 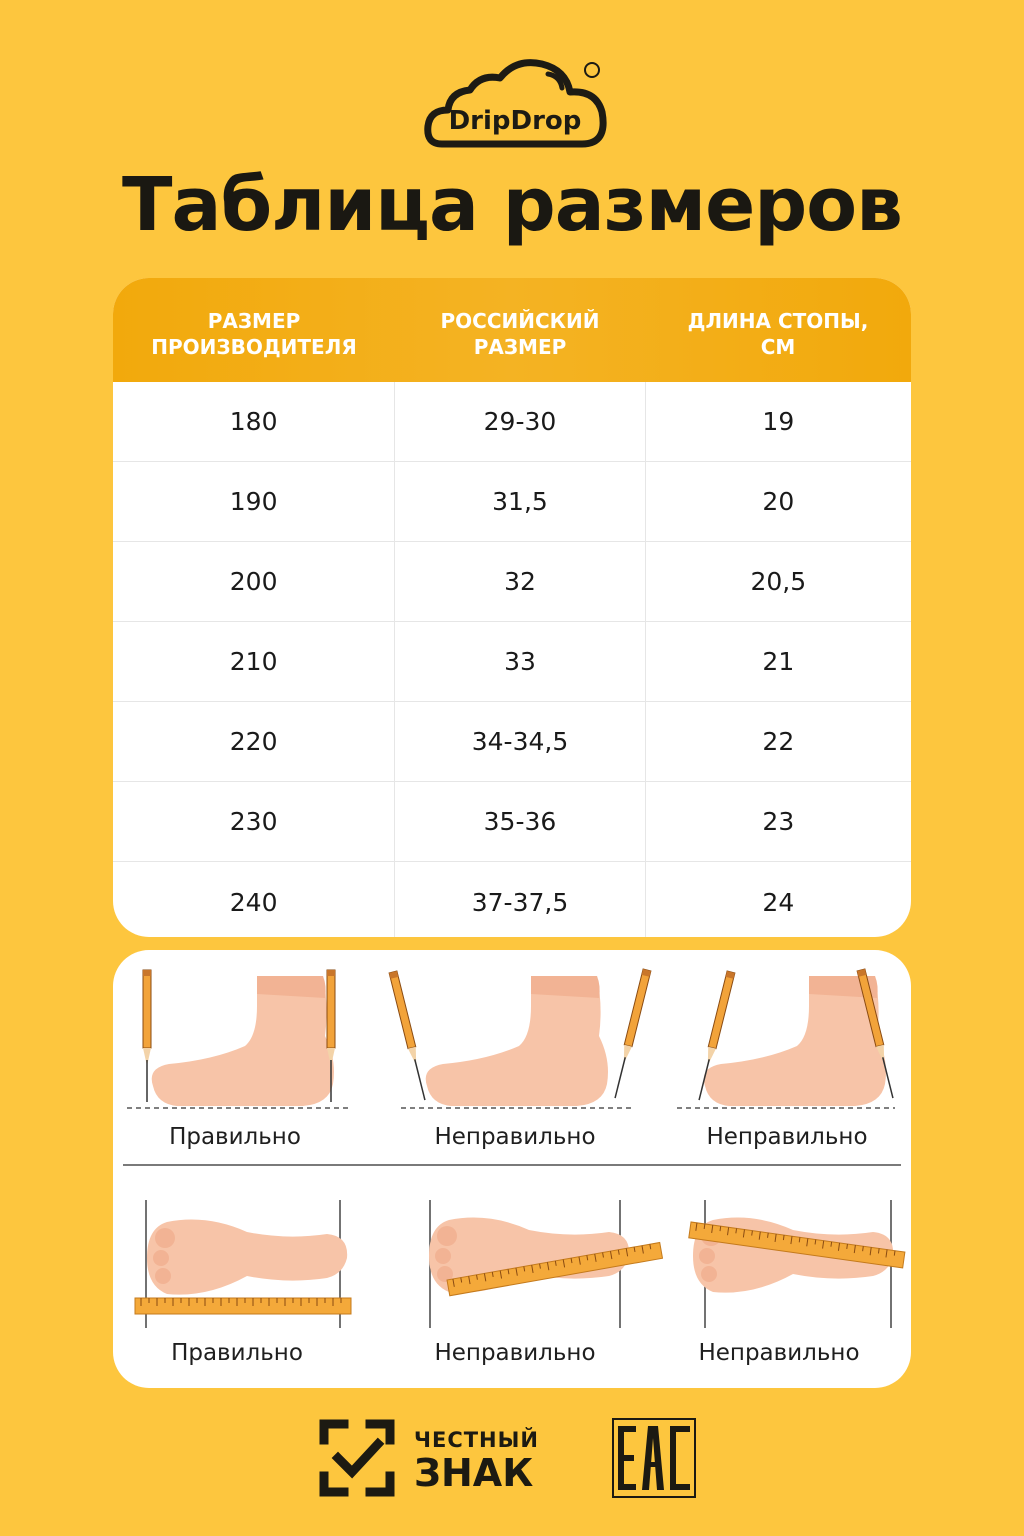 I want to click on cell-foot-length: 22, so click(x=778, y=741).